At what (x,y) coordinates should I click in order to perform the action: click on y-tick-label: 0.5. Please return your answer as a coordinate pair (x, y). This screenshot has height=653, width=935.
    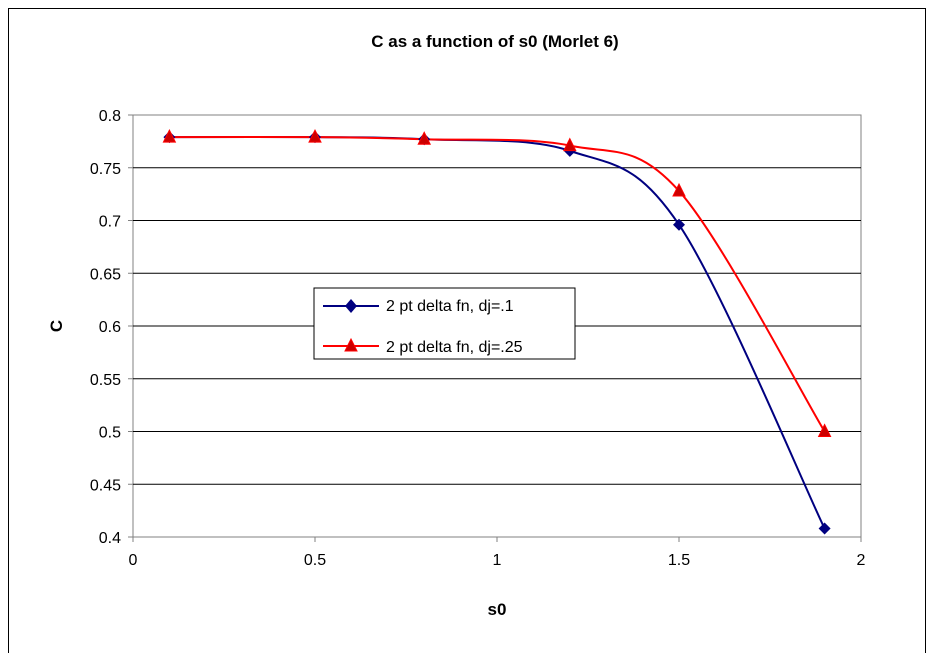
    Looking at the image, I should click on (110, 433).